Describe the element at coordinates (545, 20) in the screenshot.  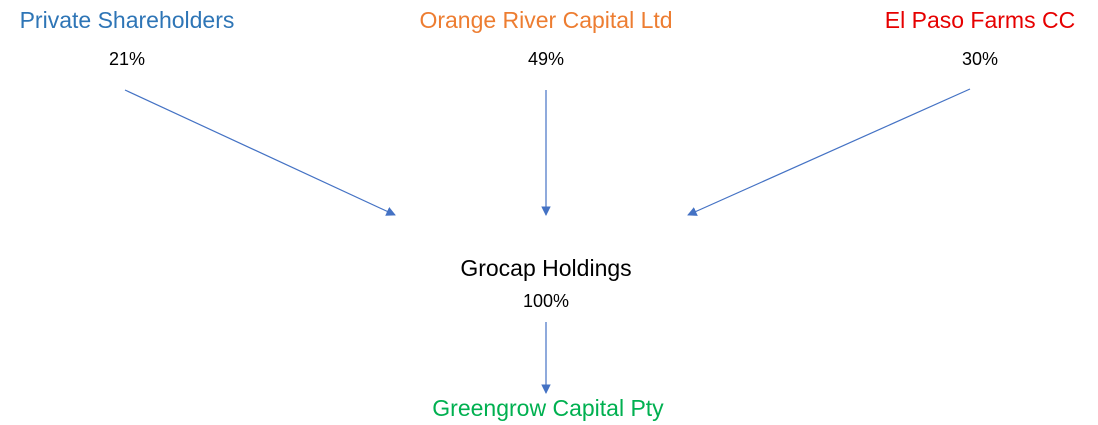
I see `node-label: Orange River Capital Ltd` at that location.